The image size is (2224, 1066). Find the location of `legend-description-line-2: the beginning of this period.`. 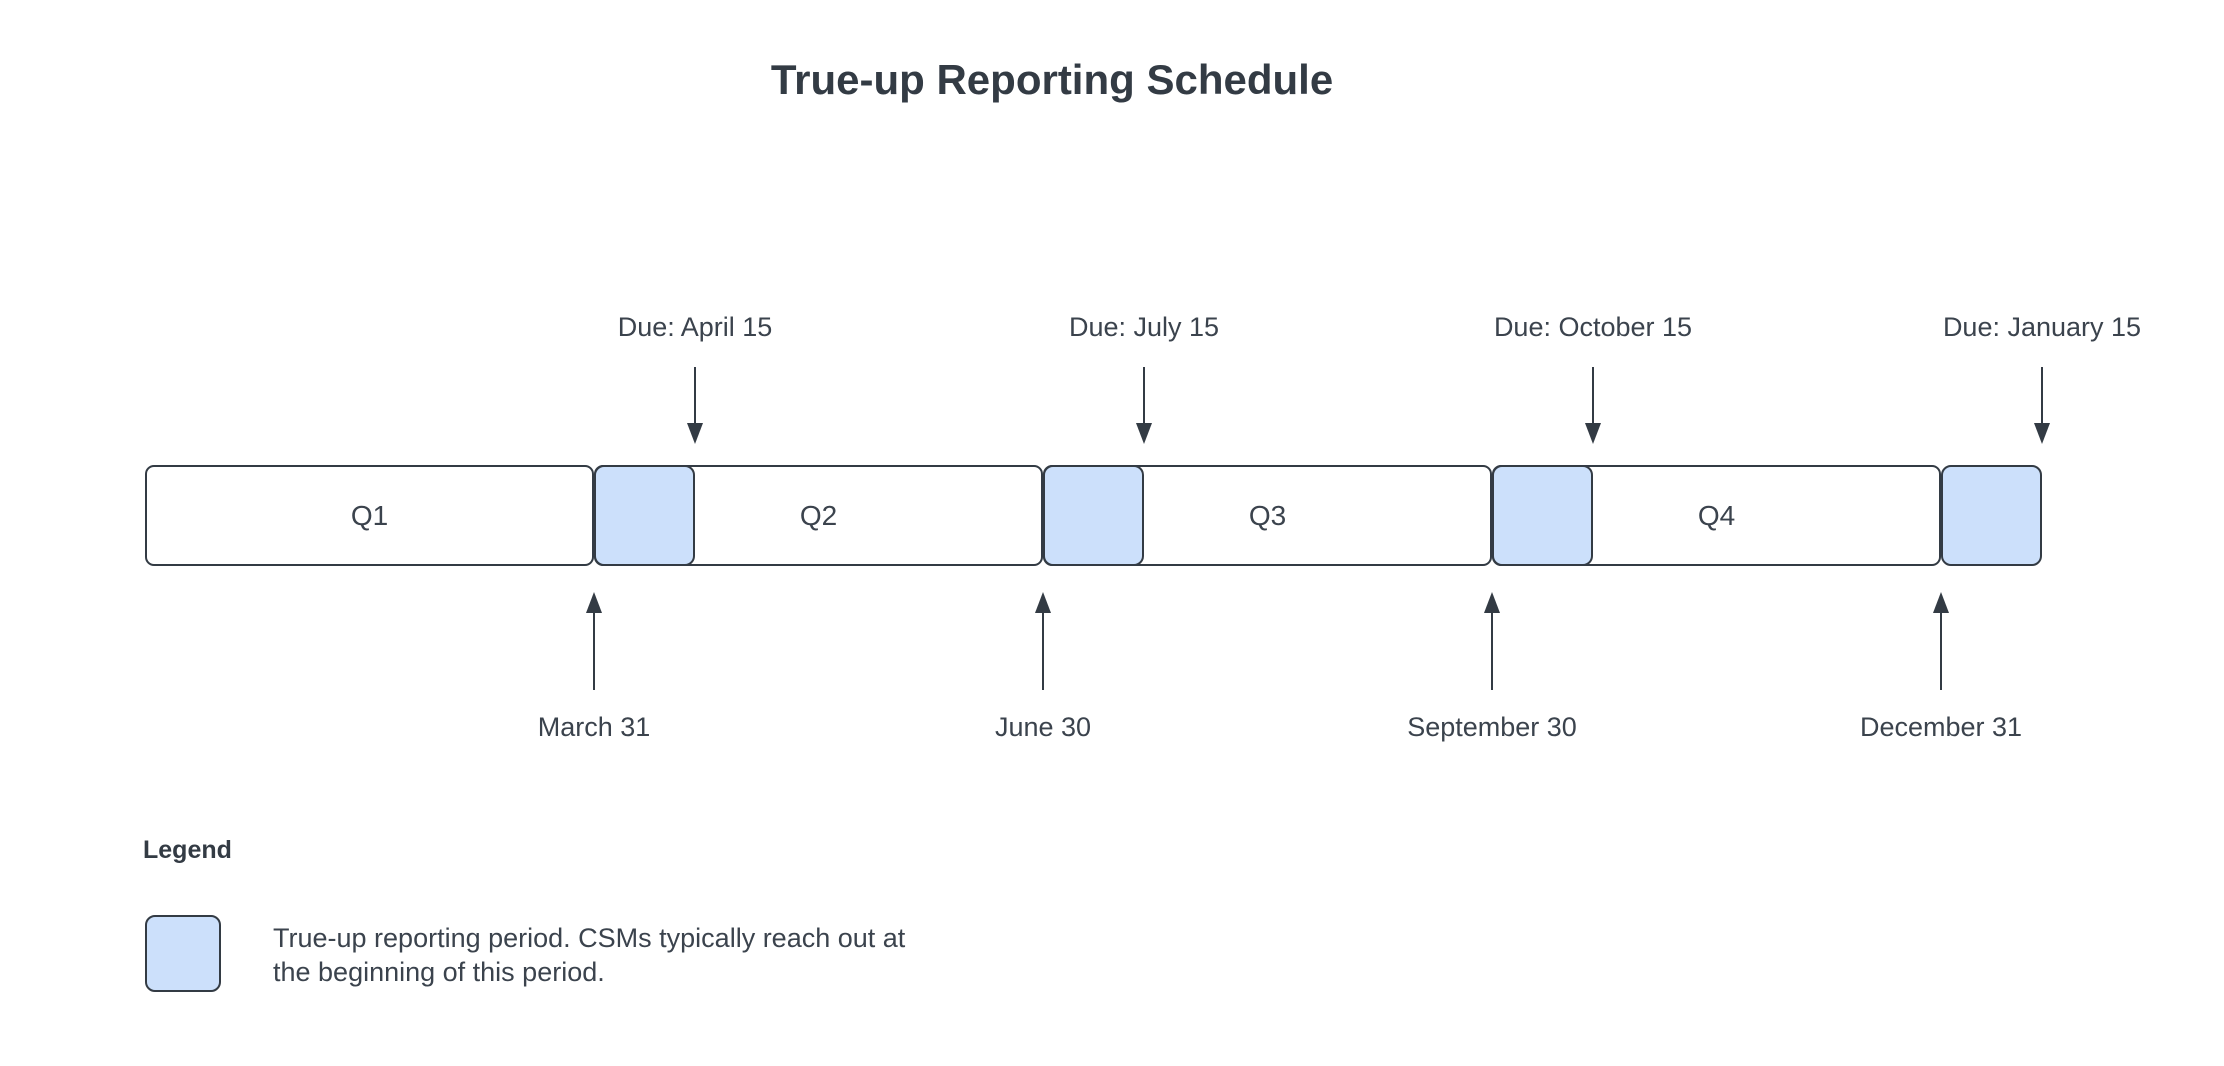

legend-description-line-2: the beginning of this period. is located at coordinates (439, 972).